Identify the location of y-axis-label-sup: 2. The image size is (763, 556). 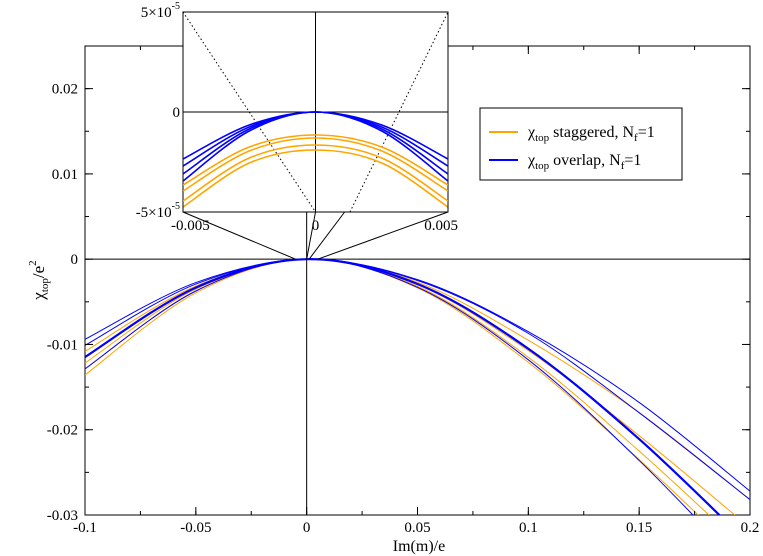
(33, 263).